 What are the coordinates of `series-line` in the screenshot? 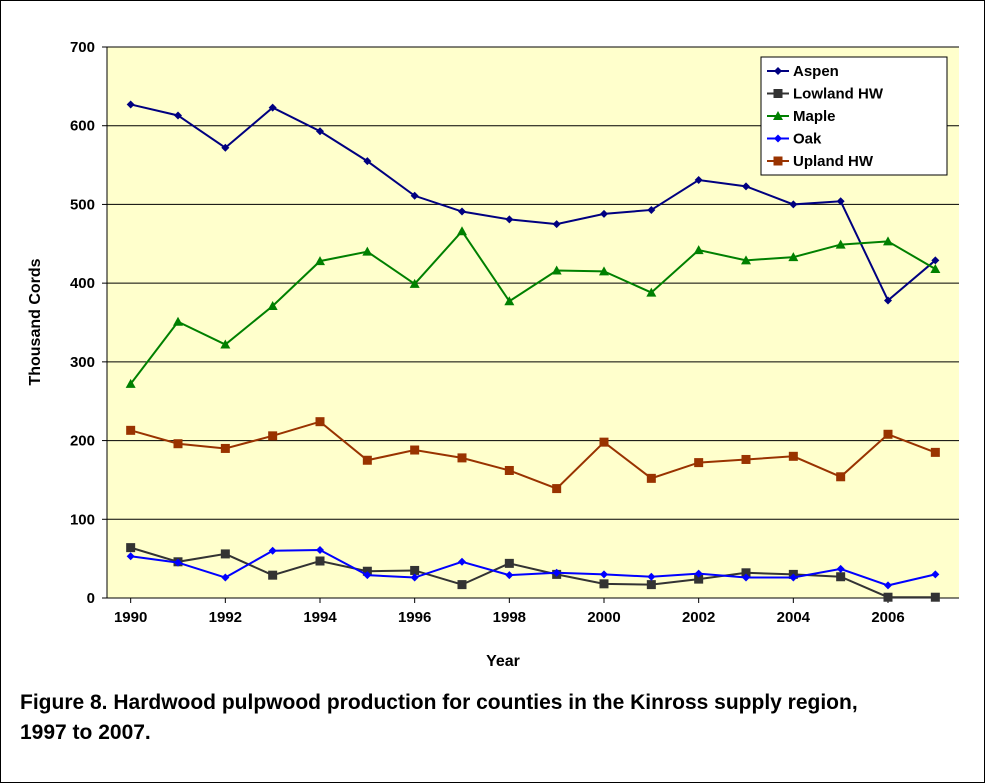 It's located at (533, 455).